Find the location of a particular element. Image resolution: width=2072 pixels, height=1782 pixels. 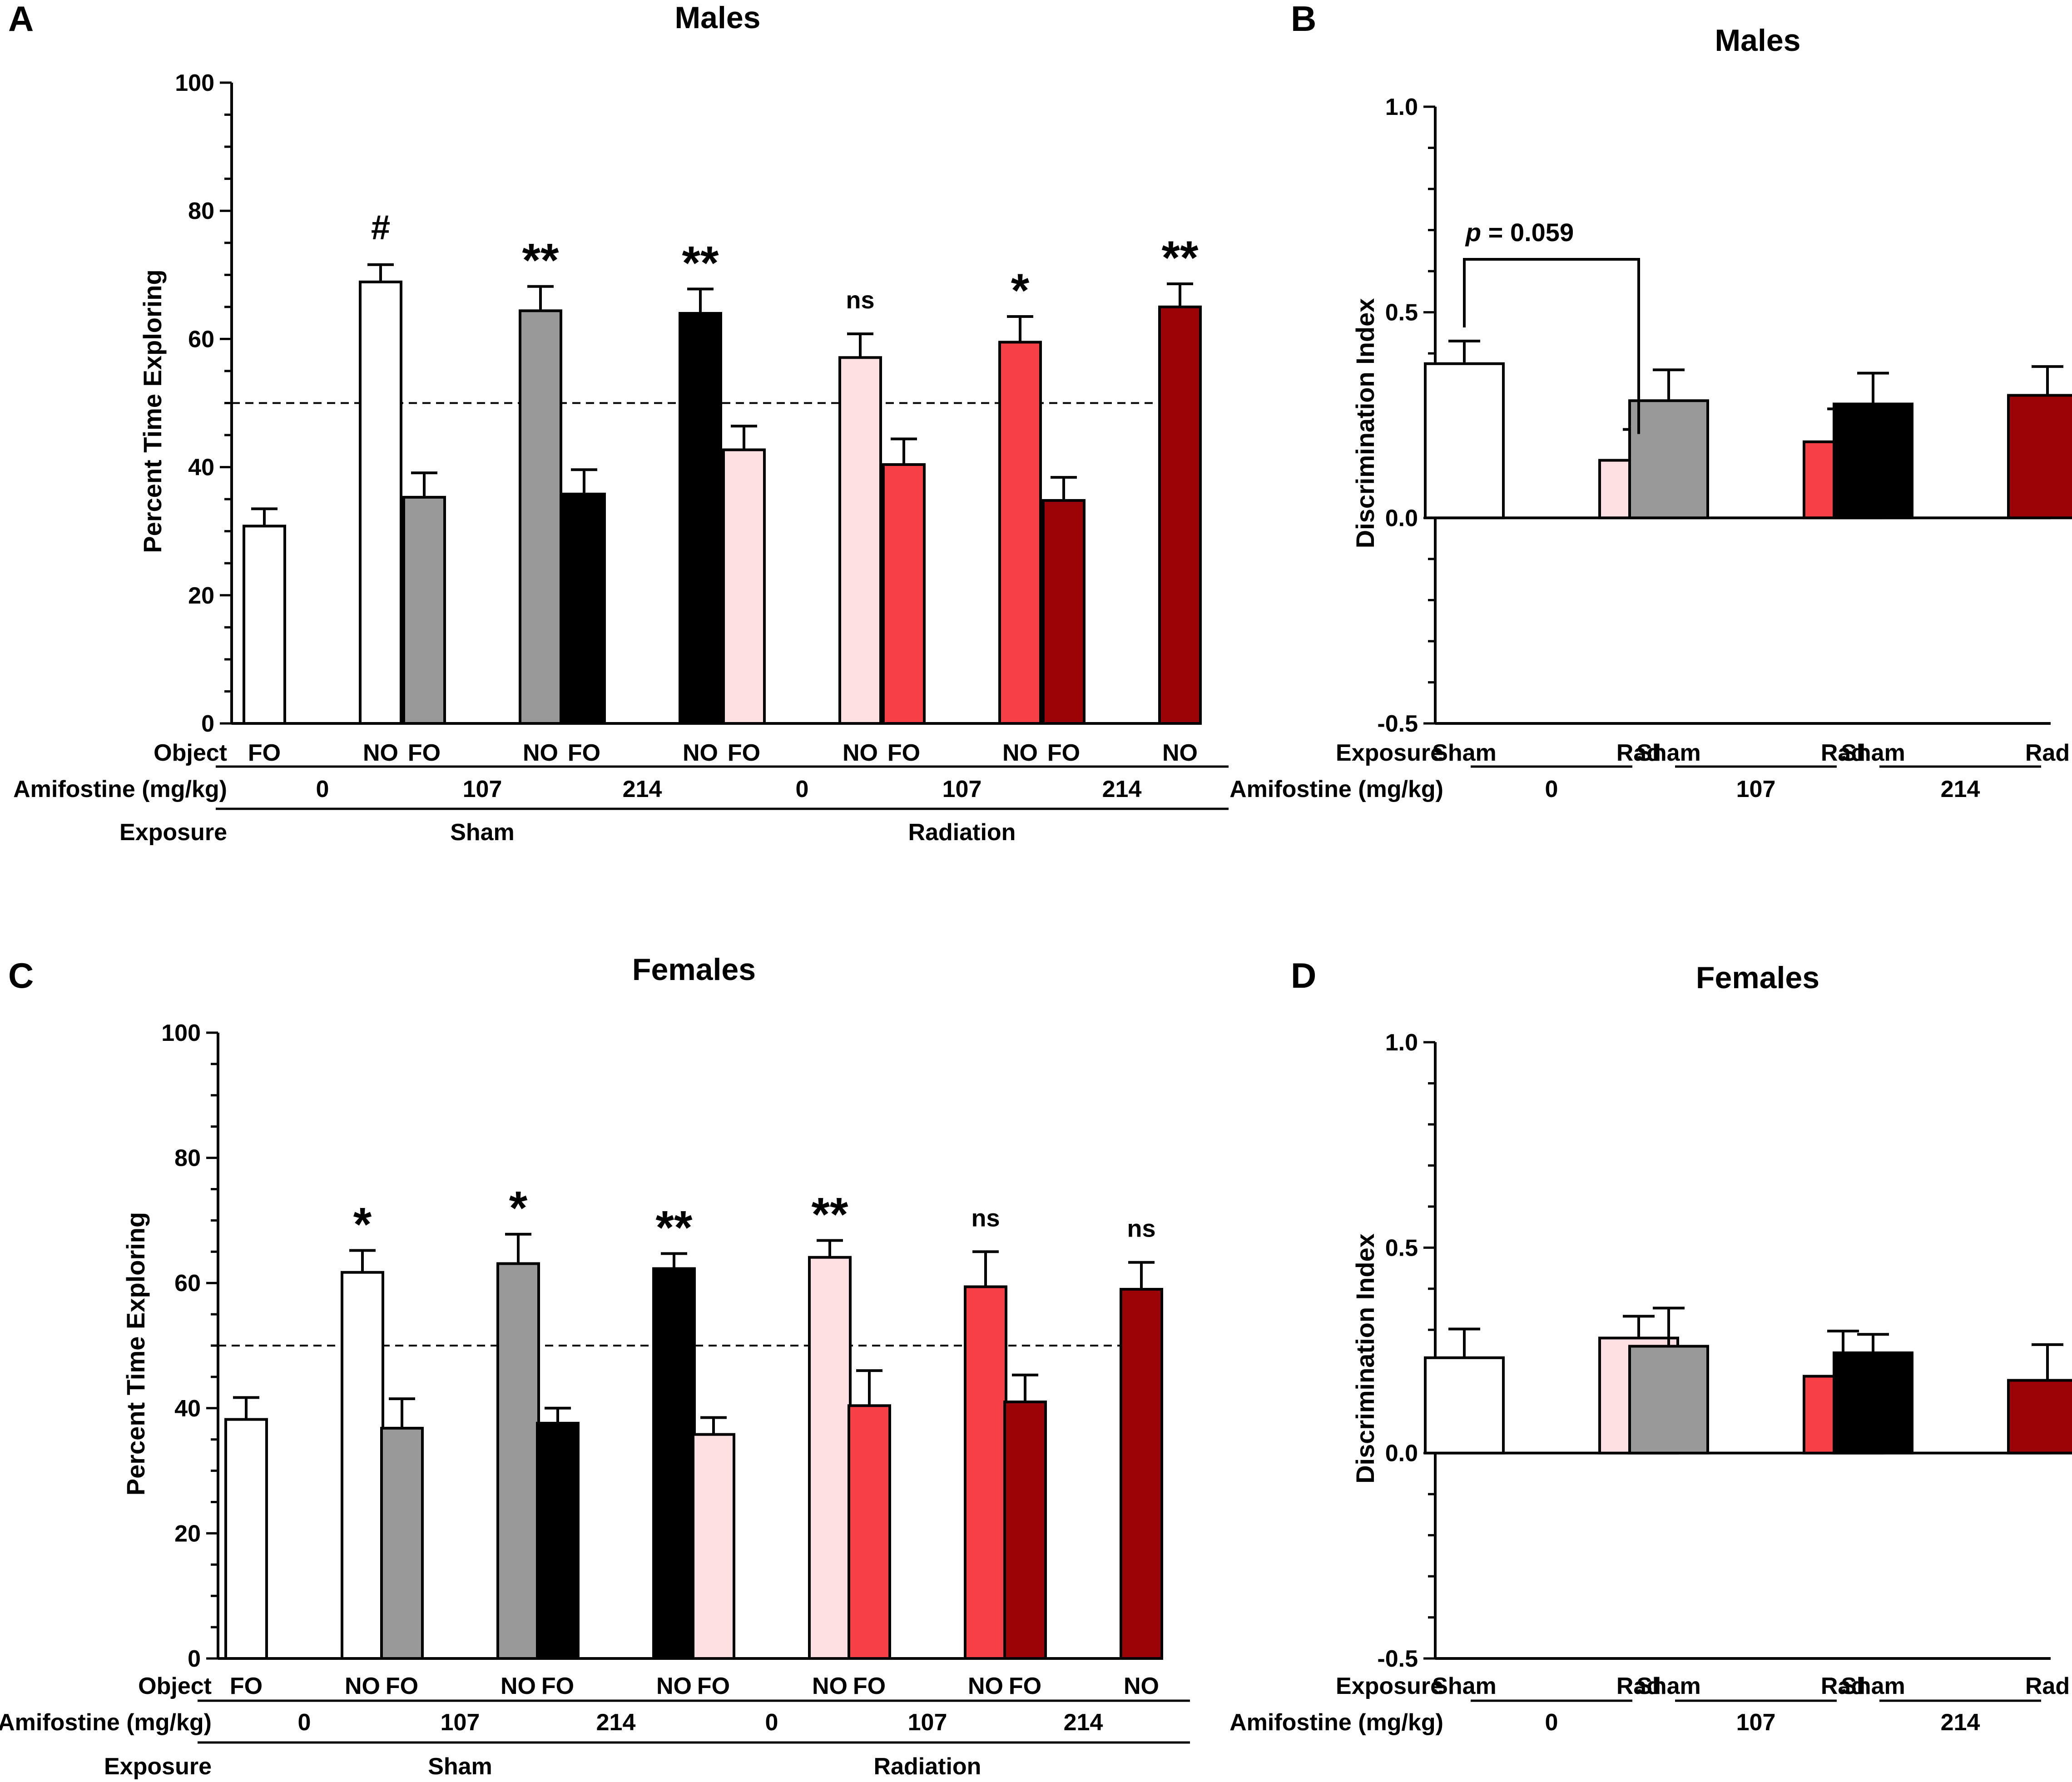

bar-rad is located at coordinates (2040, 457).